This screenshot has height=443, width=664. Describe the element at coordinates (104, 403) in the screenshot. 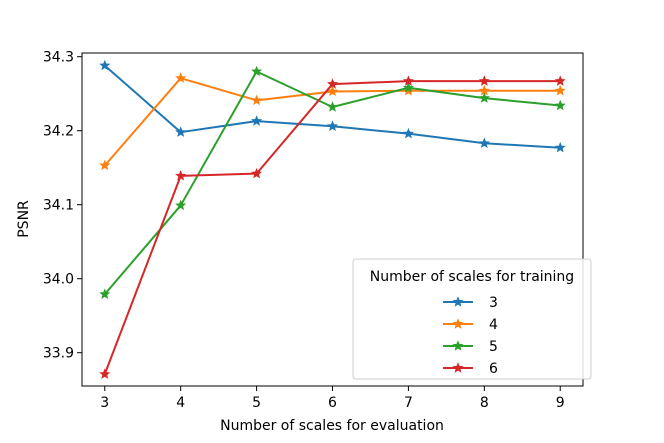

I see `x-tick-label: 3` at that location.